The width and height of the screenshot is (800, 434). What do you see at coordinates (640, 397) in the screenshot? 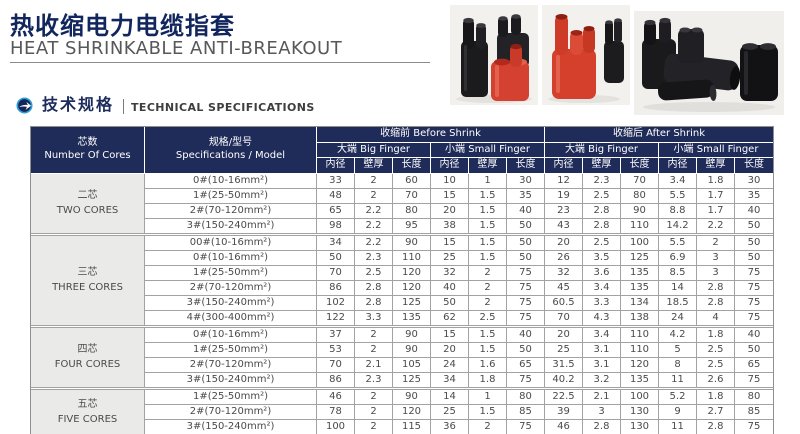
I see `value-cell: 100` at bounding box center [640, 397].